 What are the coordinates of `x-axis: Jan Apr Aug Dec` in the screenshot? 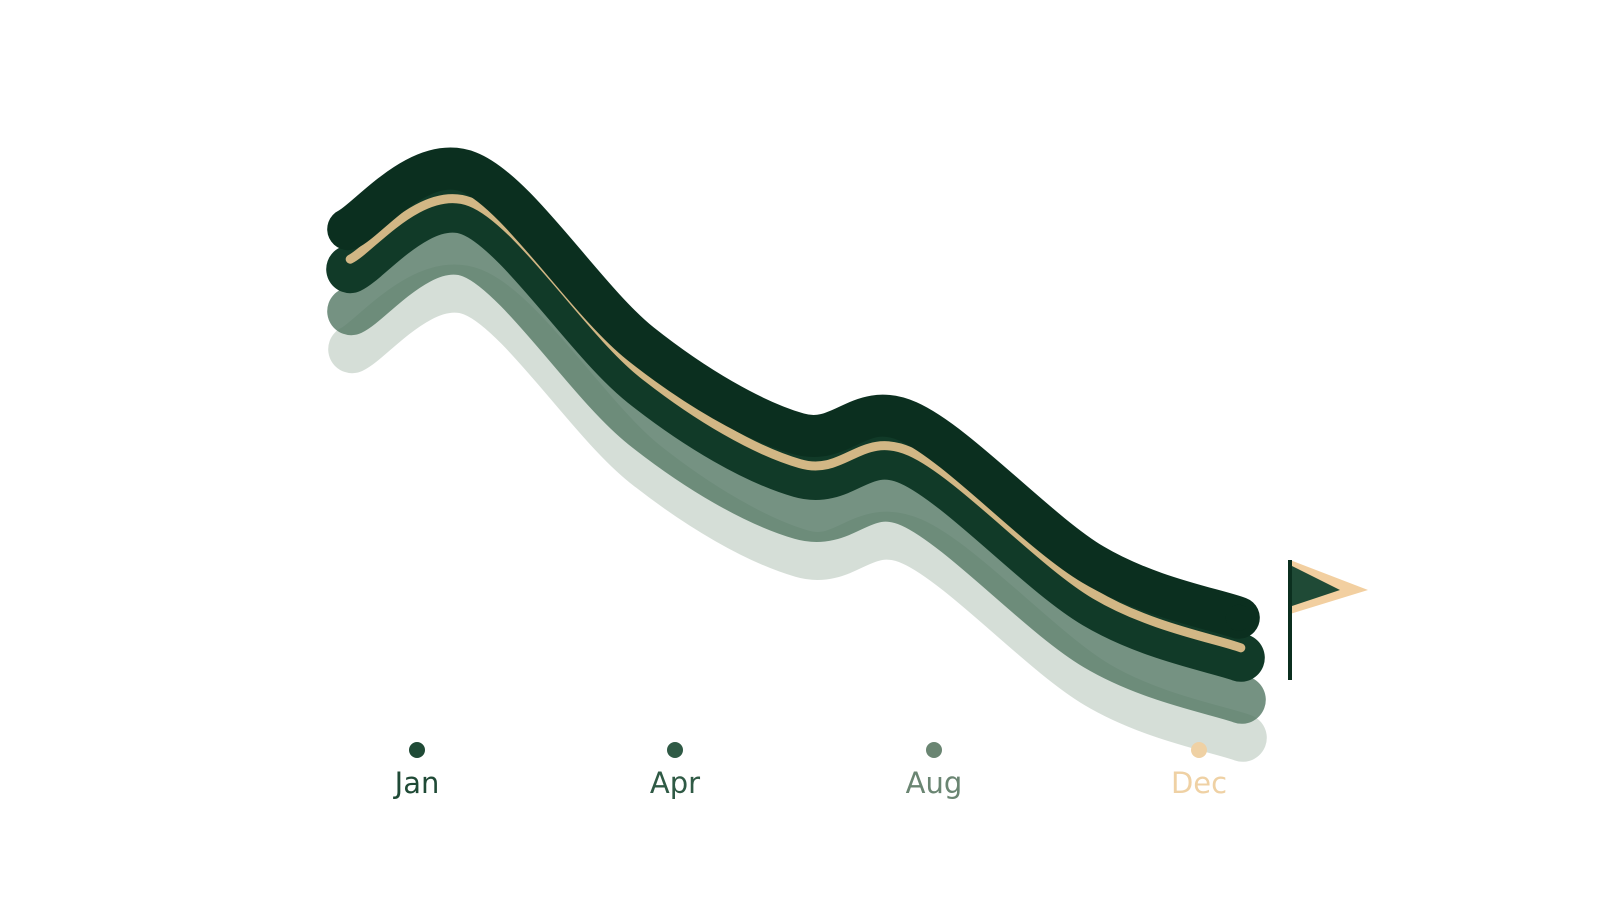 It's located at (805, 771).